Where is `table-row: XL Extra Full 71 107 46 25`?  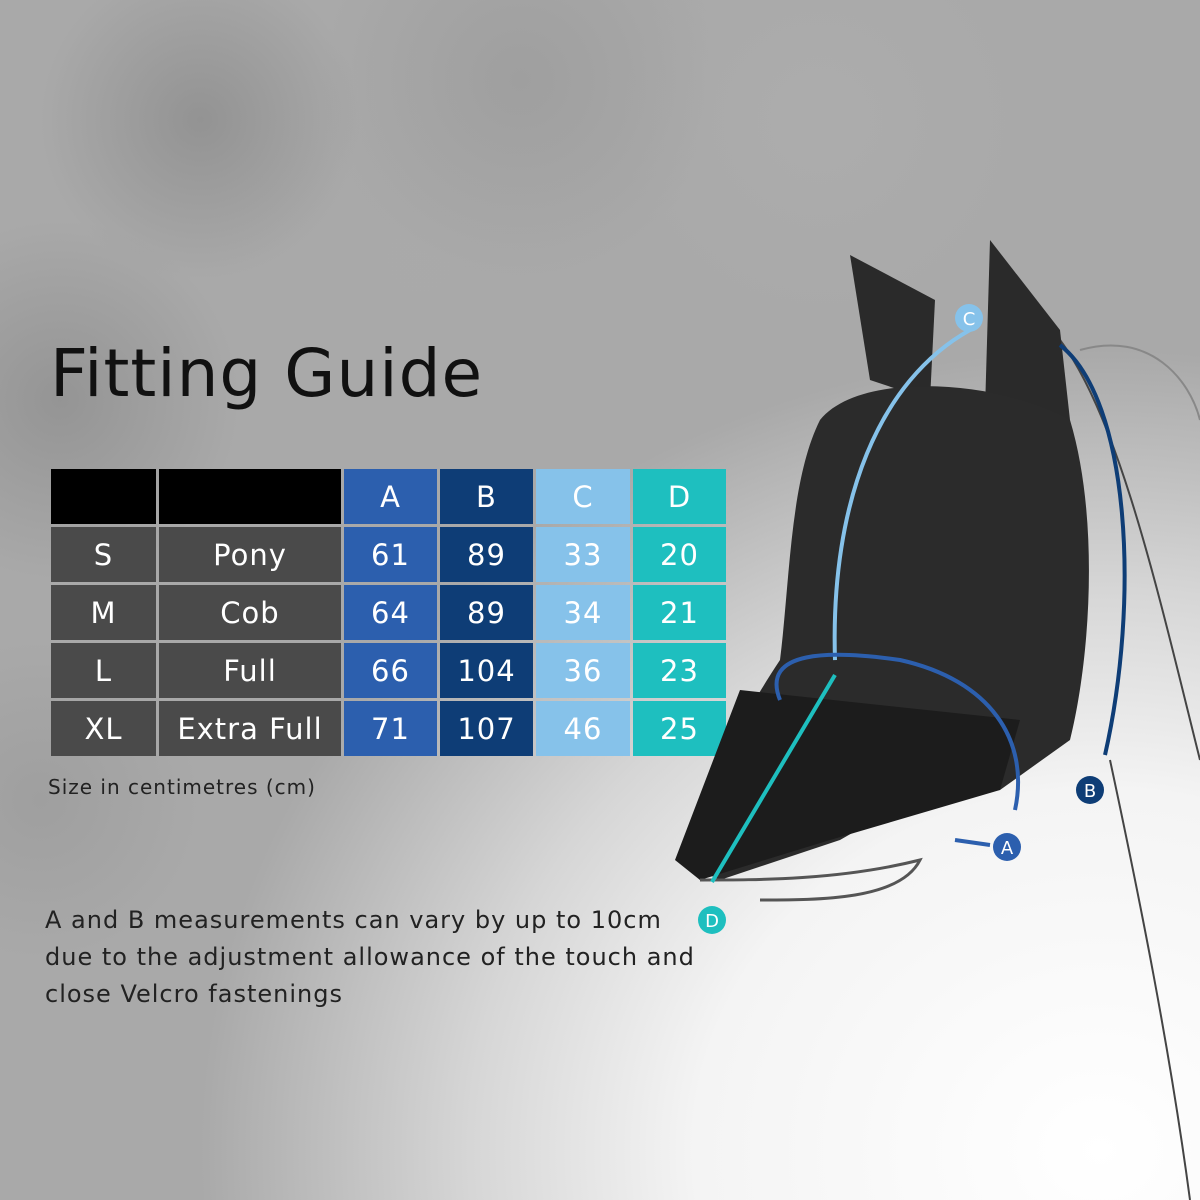 table-row: XL Extra Full 71 107 46 25 is located at coordinates (388, 728).